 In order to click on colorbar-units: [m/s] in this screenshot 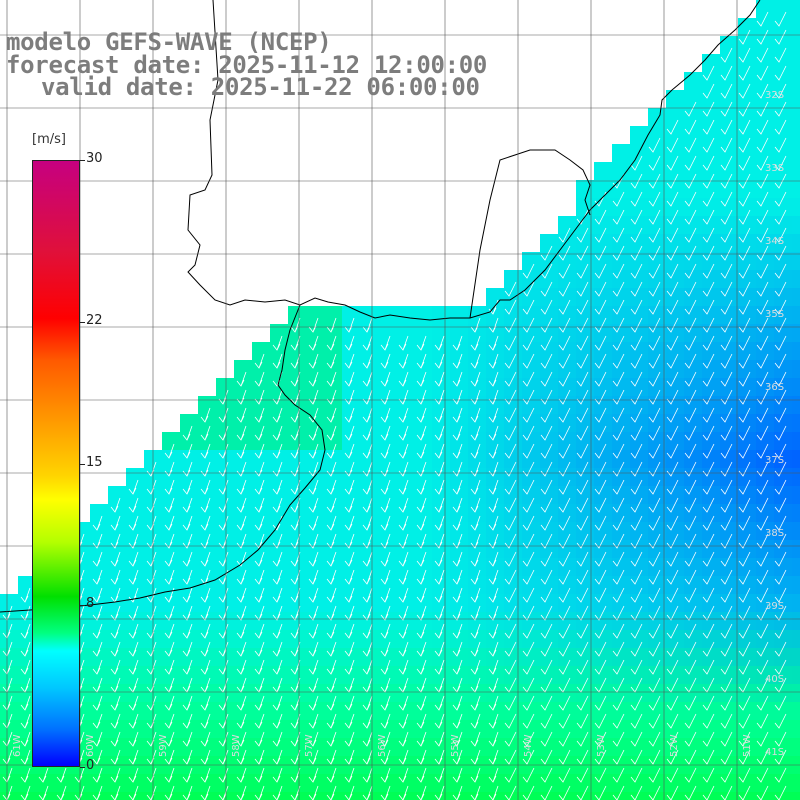, I will do `click(49, 139)`.